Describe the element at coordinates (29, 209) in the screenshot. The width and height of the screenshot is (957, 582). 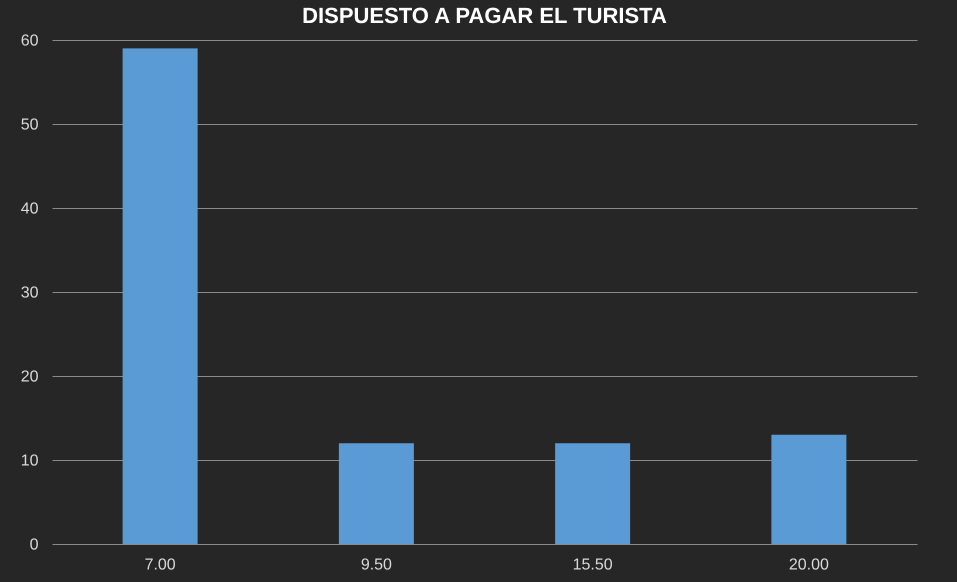
I see `y-tick-label: 40` at that location.